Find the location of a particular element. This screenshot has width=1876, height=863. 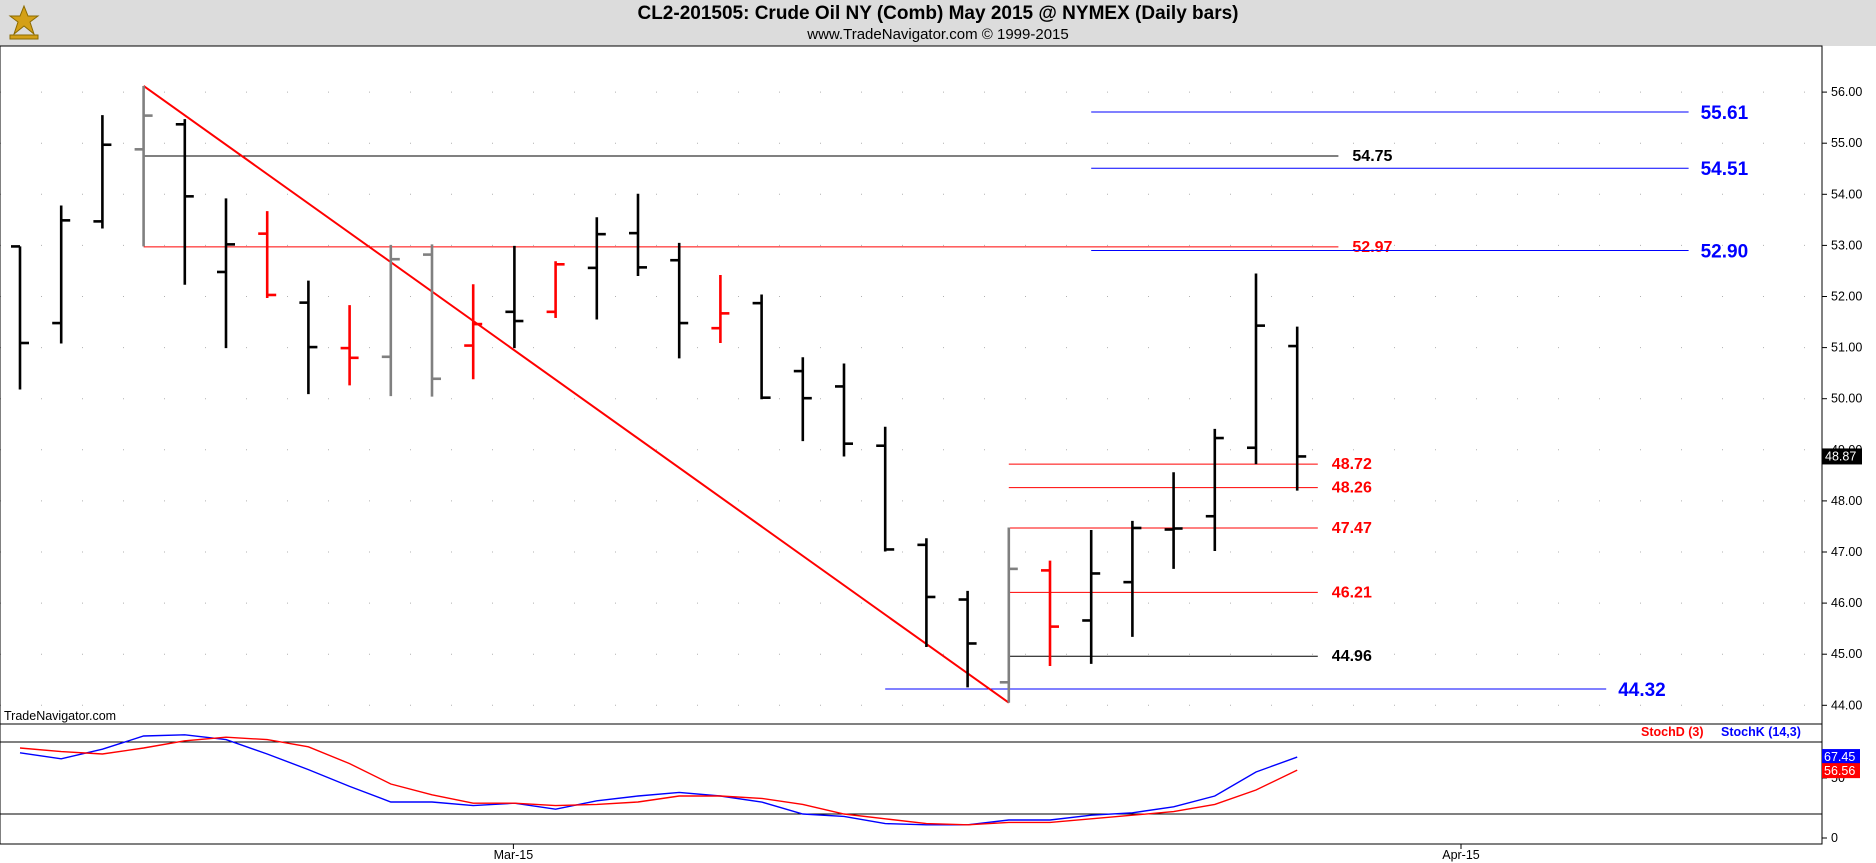

price-tick-label: 53.00 is located at coordinates (1846, 245).